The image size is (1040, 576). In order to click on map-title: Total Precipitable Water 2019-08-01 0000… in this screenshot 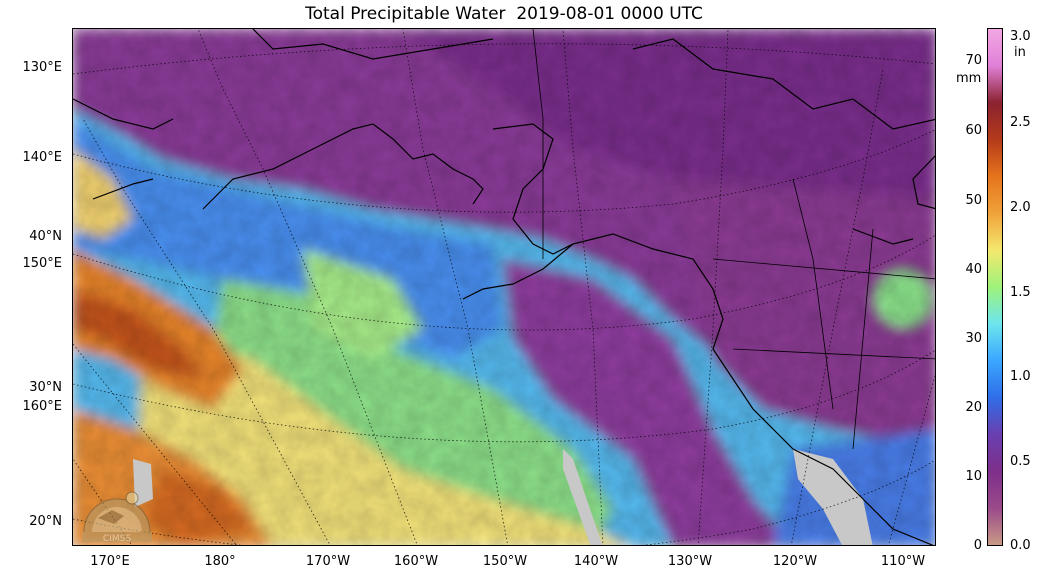, I will do `click(504, 14)`.